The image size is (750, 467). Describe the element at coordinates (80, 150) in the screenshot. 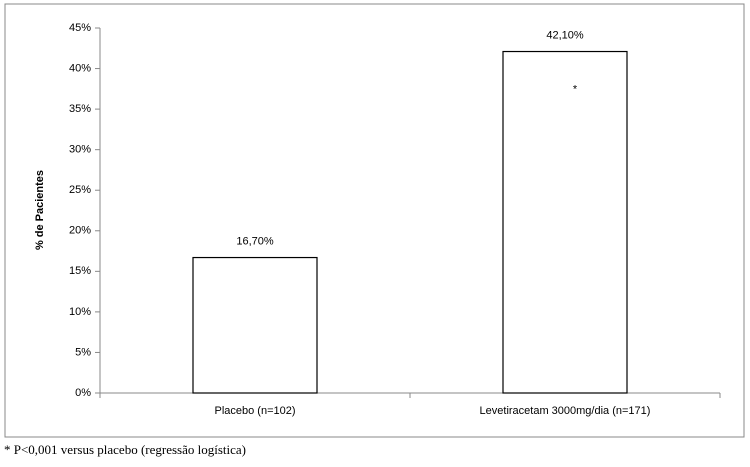

I see `y-tick-label: 30%` at that location.